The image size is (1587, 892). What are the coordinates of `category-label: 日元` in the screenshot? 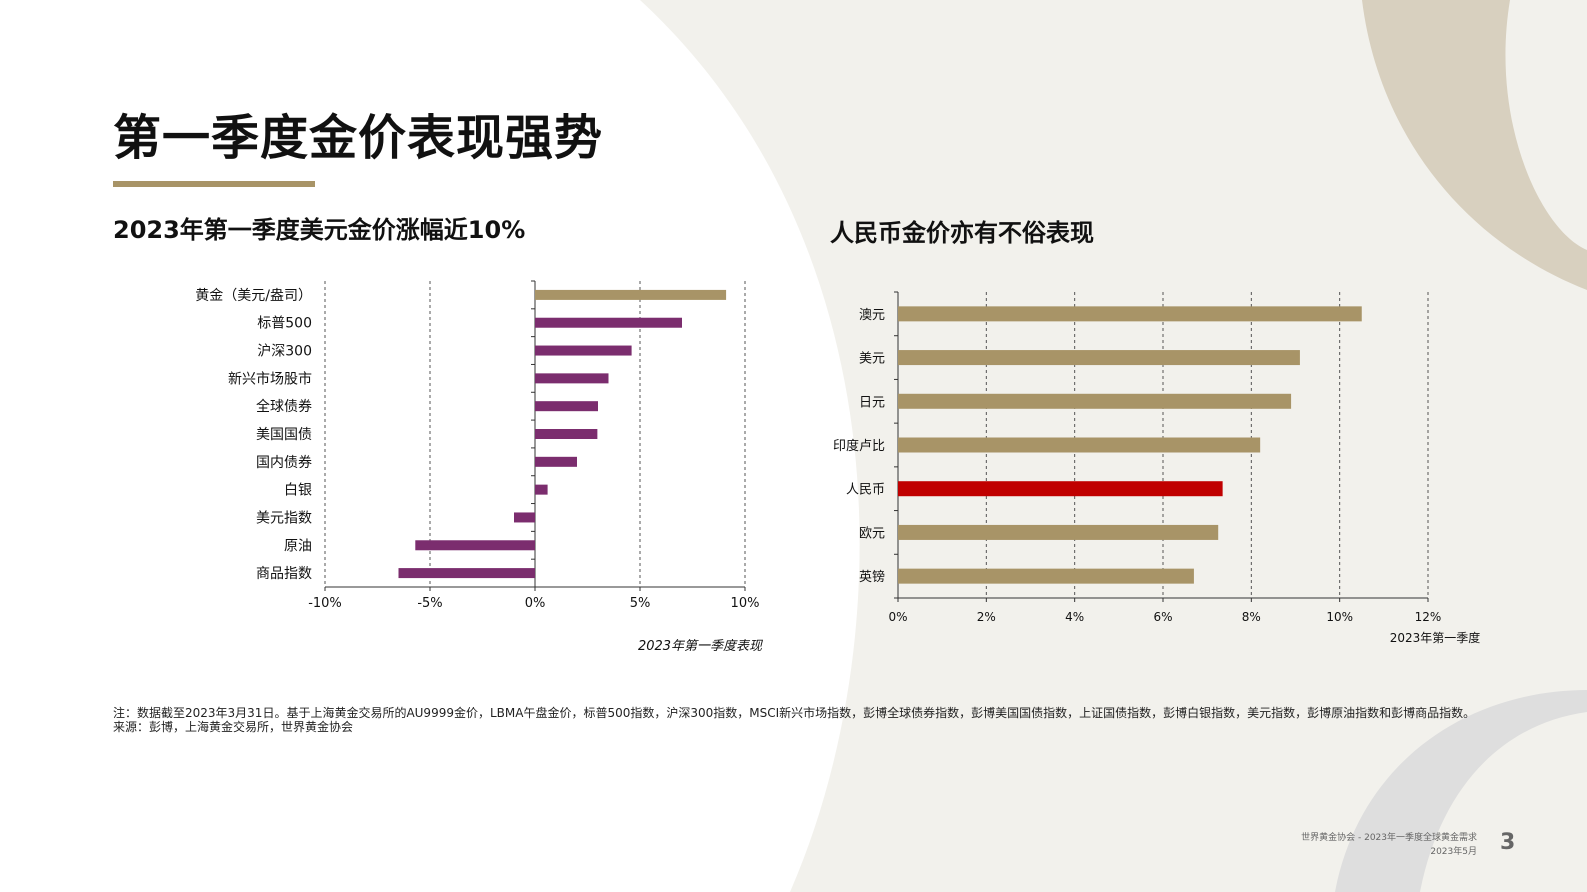 It's located at (872, 402).